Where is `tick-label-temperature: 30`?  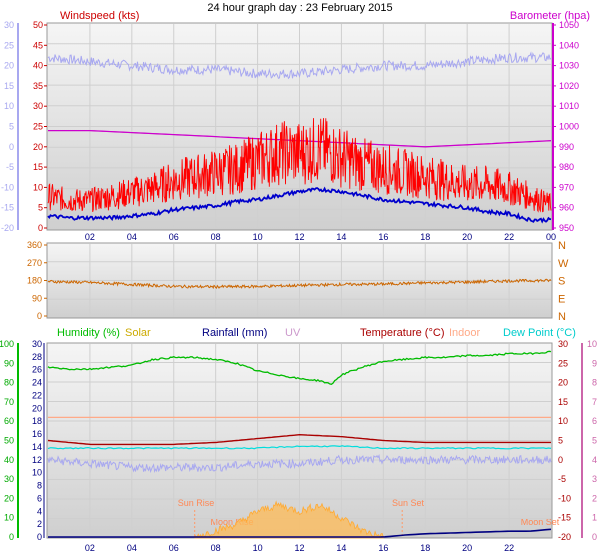
tick-label-temperature: 30 is located at coordinates (563, 344).